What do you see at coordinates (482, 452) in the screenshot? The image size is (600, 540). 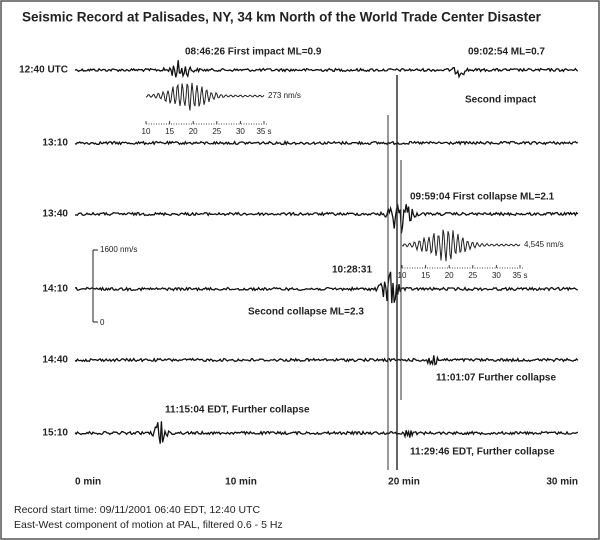 I see `annotation: 11:29:46 EDT, Further collapse` at bounding box center [482, 452].